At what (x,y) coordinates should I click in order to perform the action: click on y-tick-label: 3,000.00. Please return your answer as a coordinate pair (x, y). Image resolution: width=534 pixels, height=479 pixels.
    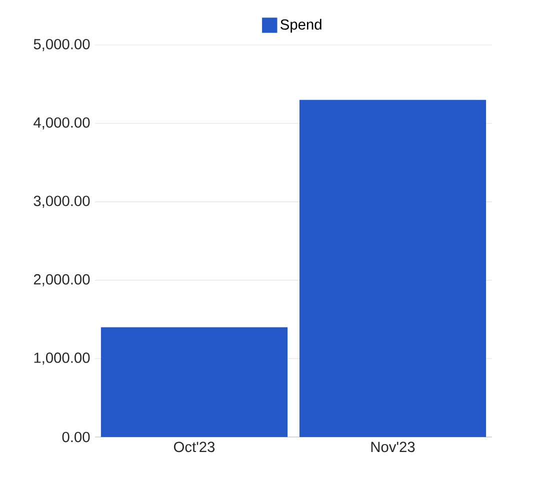
    Looking at the image, I should click on (62, 202).